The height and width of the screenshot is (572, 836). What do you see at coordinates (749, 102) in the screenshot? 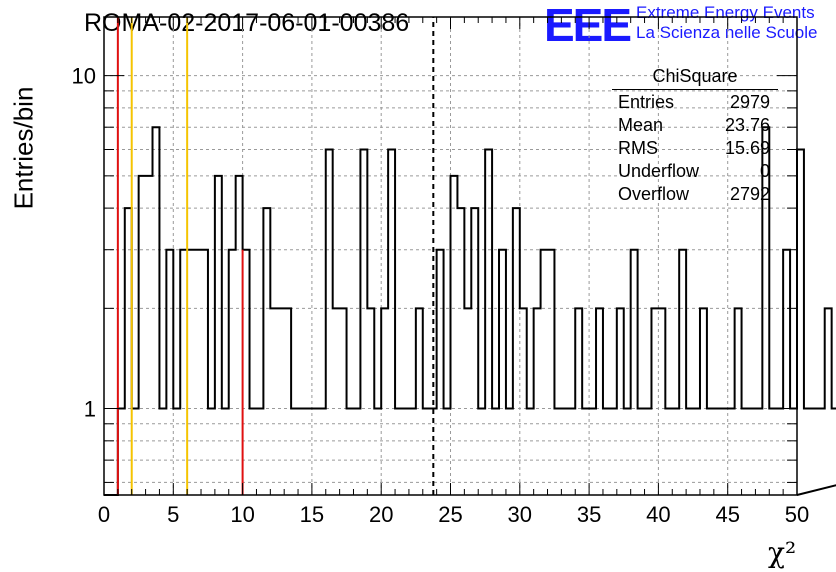
I see `stats-value: 2979` at bounding box center [749, 102].